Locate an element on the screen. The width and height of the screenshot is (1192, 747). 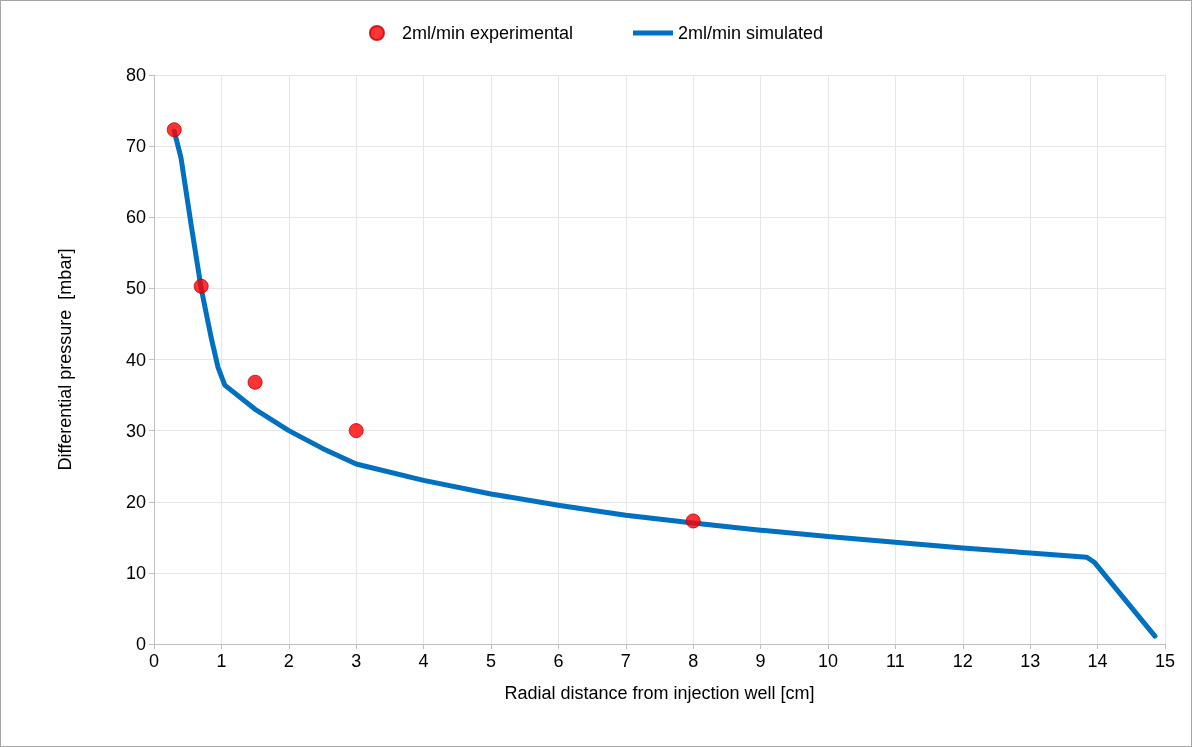
y-tick-label: 60 is located at coordinates (135, 217).